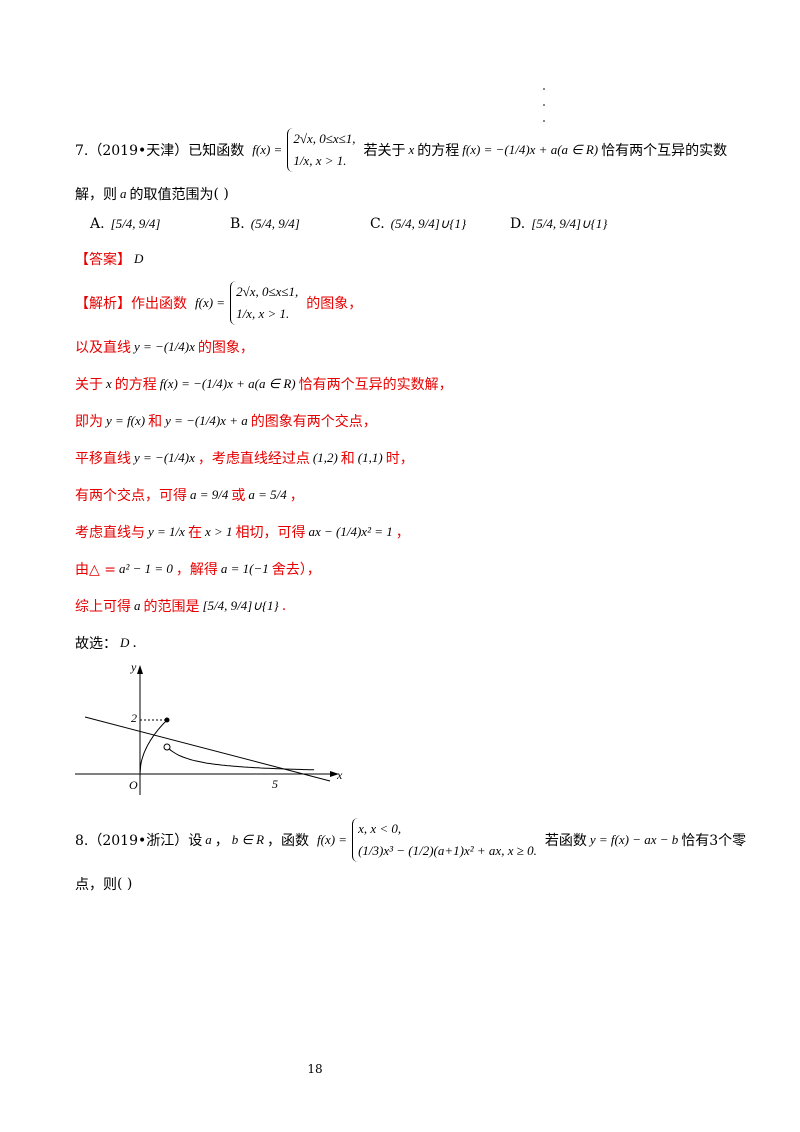 This screenshot has height=1132, width=800. I want to click on formula: y = f(x) − ax − b, so click(634, 839).